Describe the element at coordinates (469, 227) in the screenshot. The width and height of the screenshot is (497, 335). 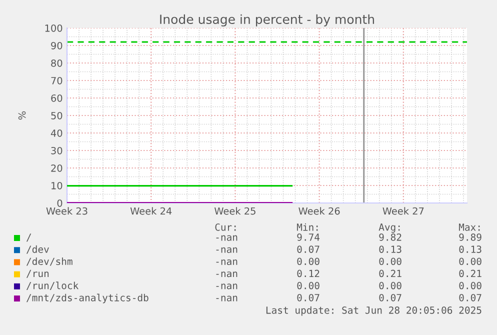
I see `text: Max:` at that location.